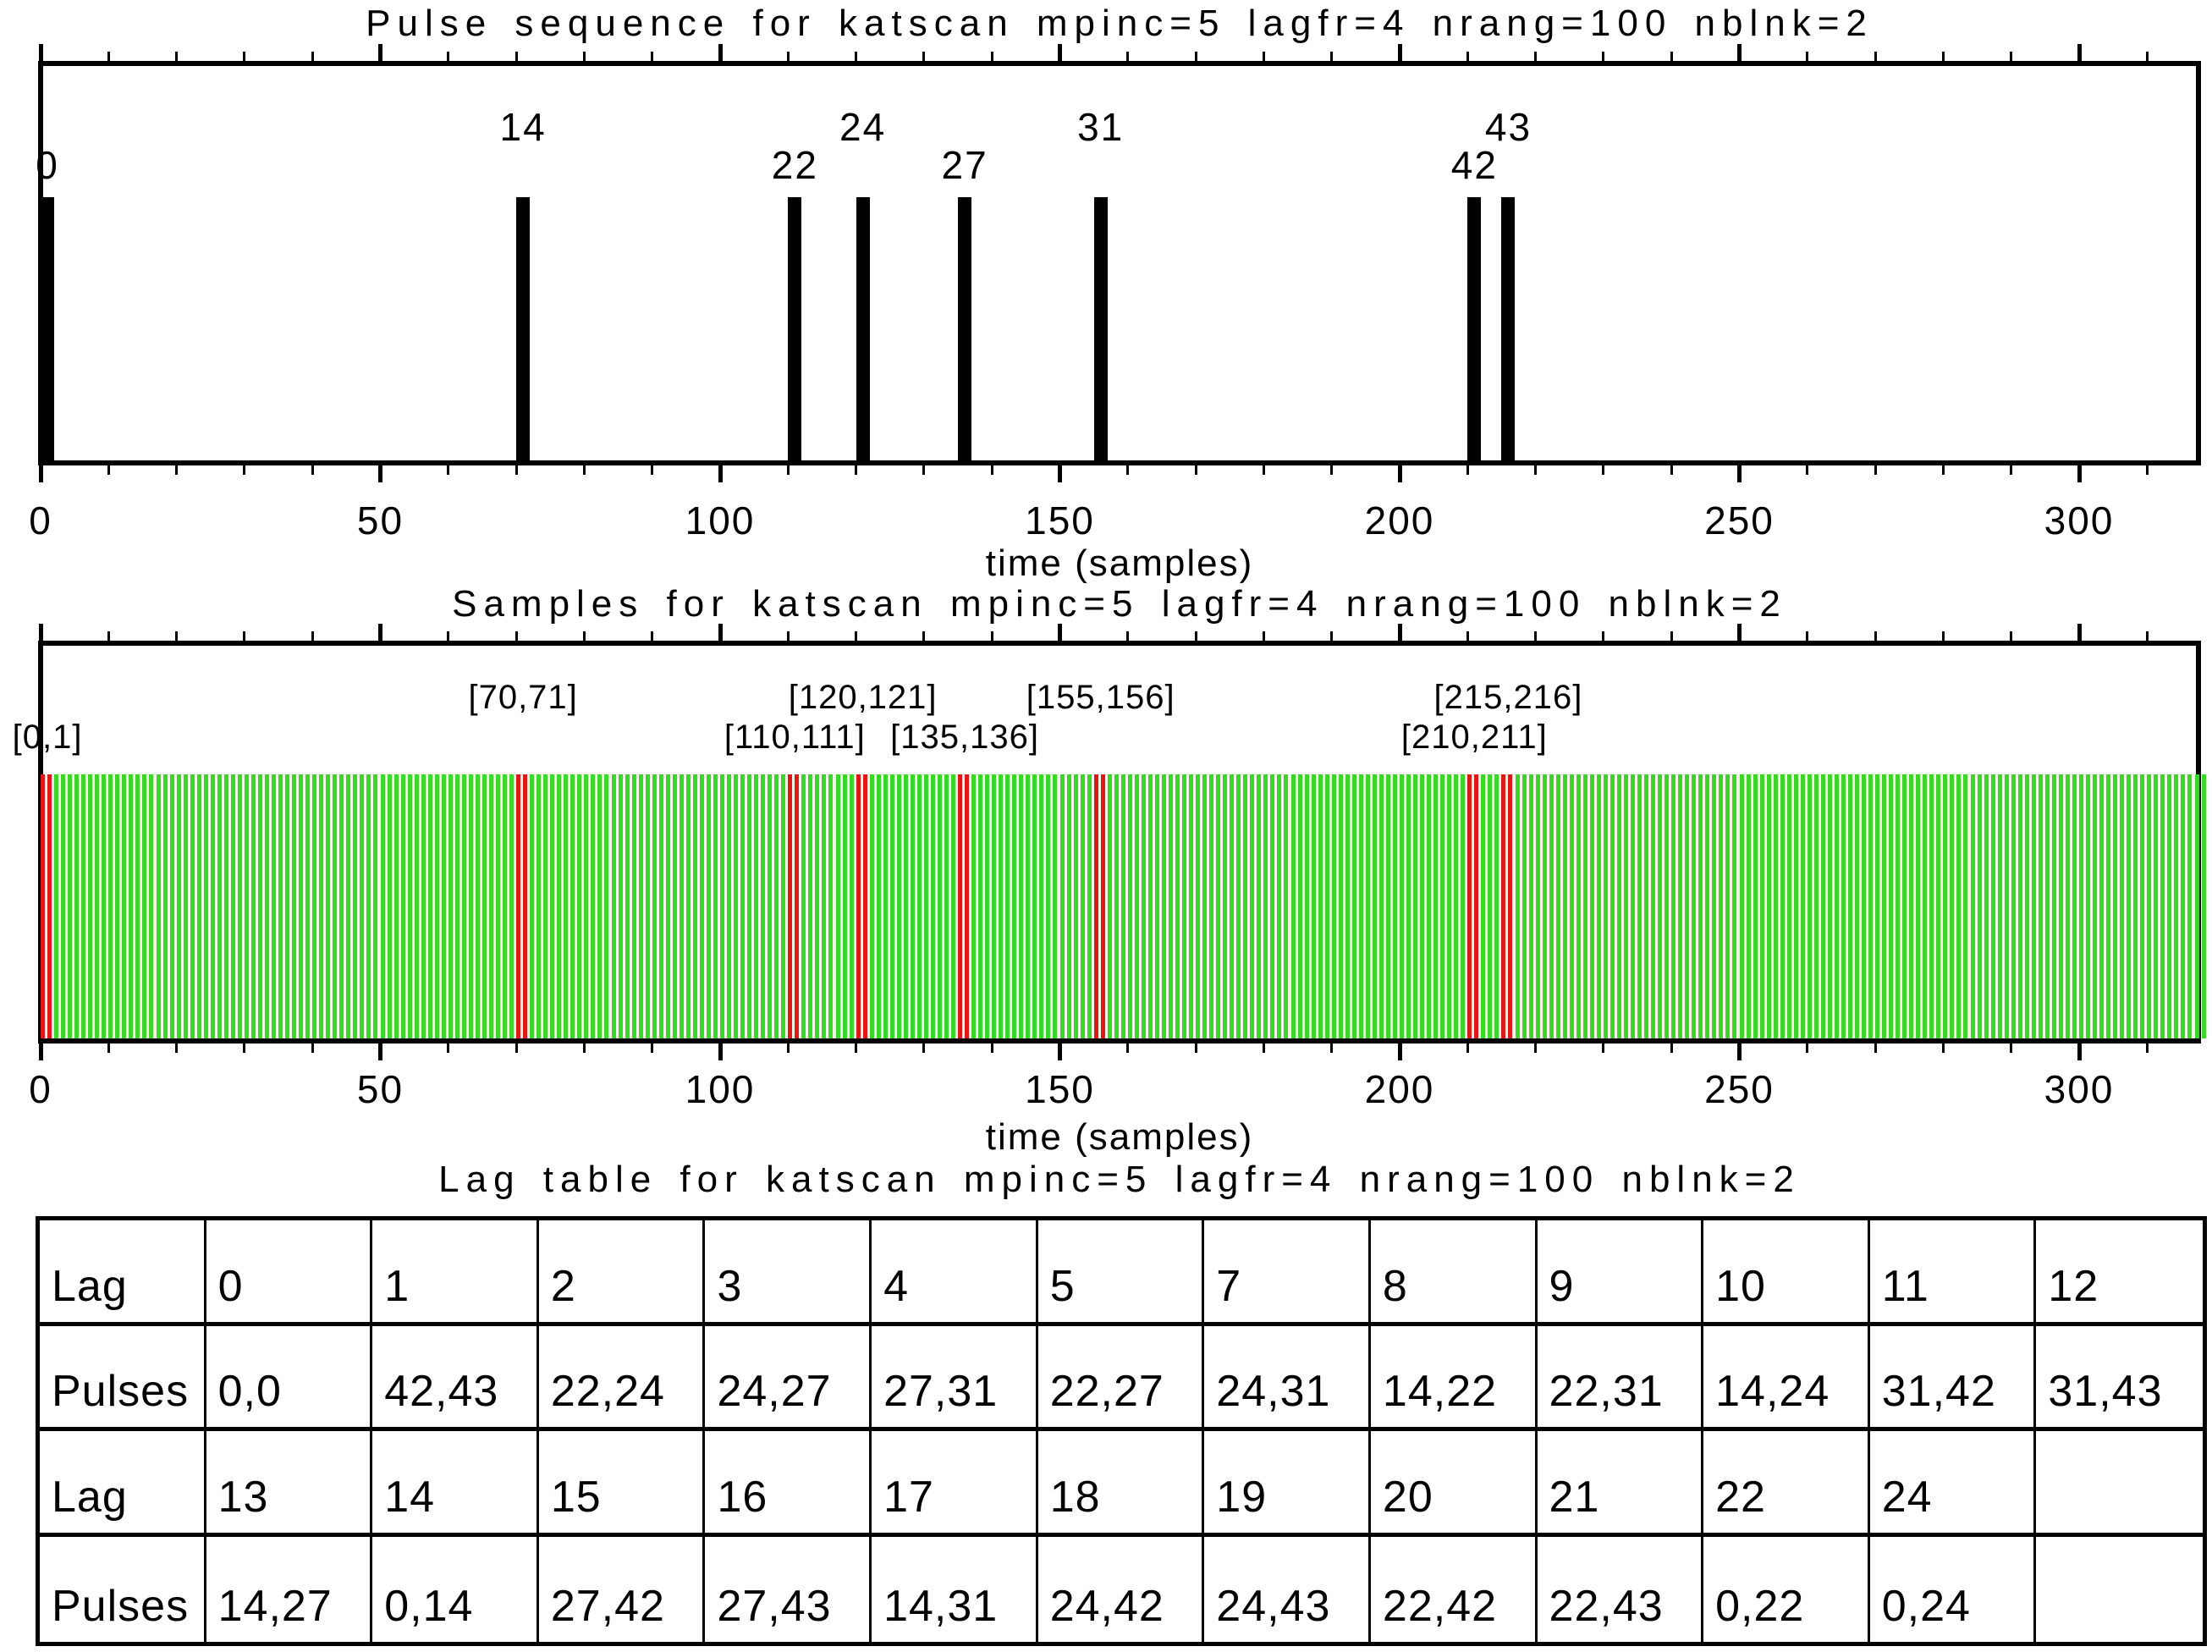 This screenshot has height=1652, width=2212. Describe the element at coordinates (964, 165) in the screenshot. I see `pulse-bar-label: 27` at that location.